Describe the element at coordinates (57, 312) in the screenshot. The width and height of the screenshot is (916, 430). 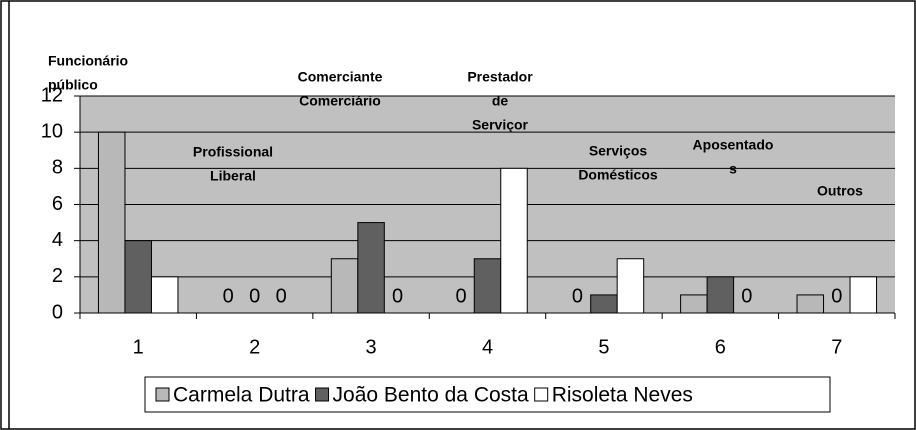
I see `y-tick-label: 0` at that location.